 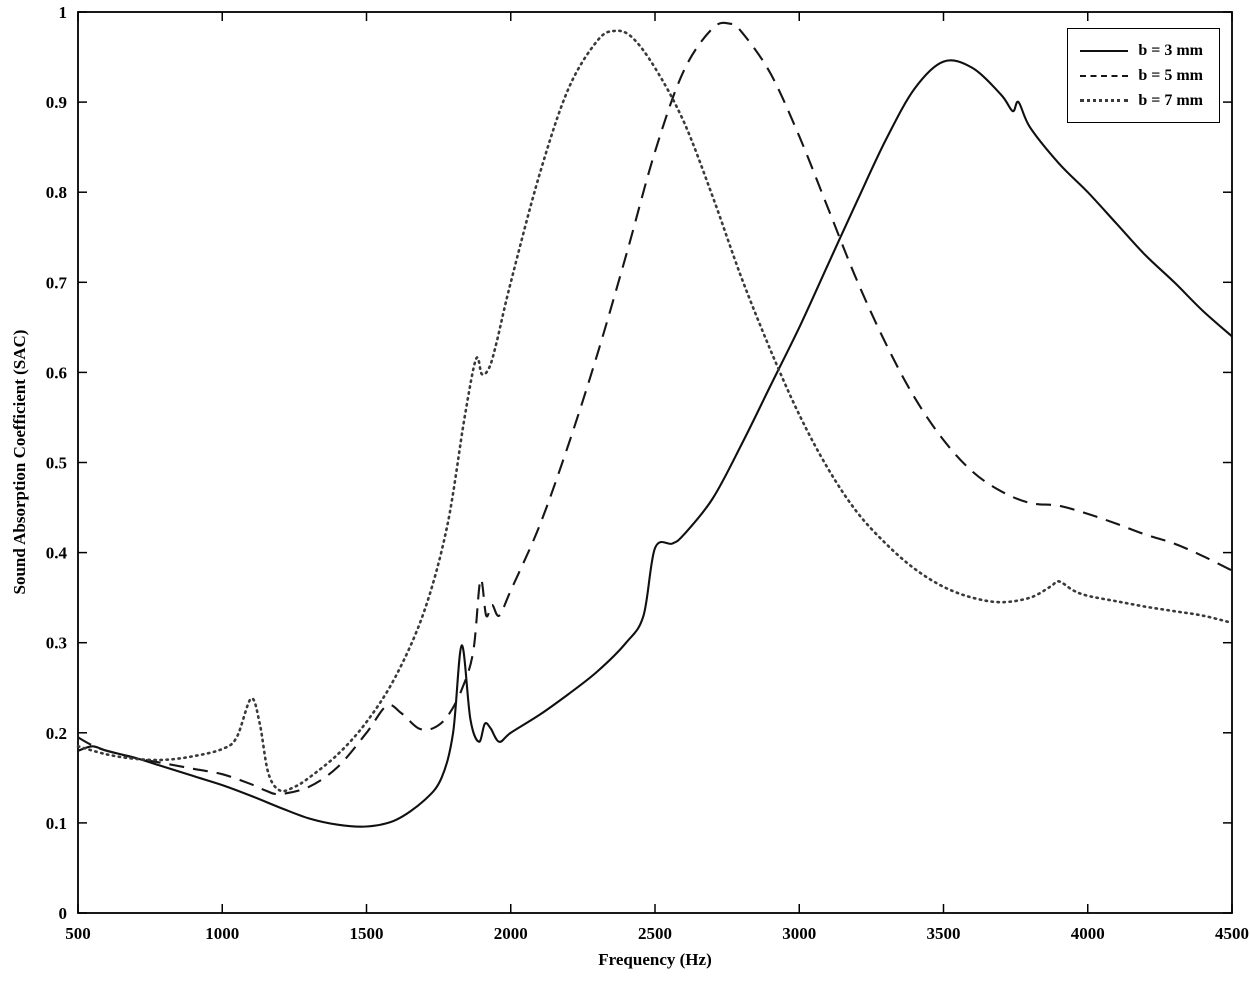 What do you see at coordinates (56, 643) in the screenshot?
I see `y-tick-label: 0.3` at bounding box center [56, 643].